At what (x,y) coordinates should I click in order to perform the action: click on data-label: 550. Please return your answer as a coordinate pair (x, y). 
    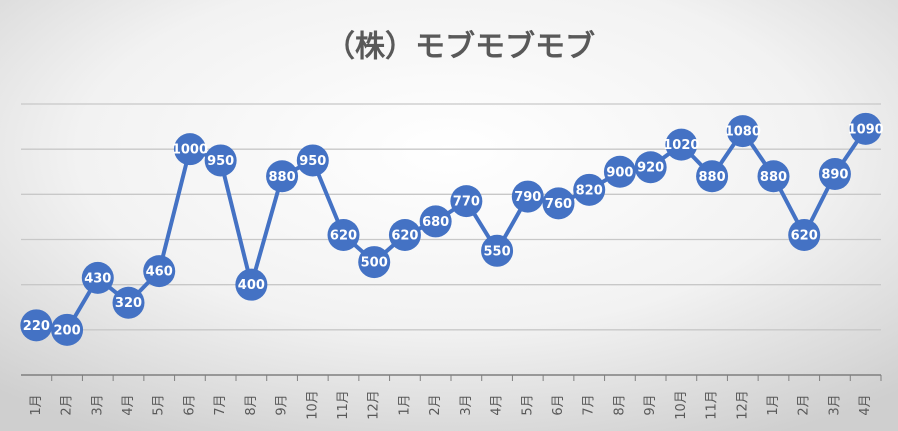
    Looking at the image, I should click on (497, 251).